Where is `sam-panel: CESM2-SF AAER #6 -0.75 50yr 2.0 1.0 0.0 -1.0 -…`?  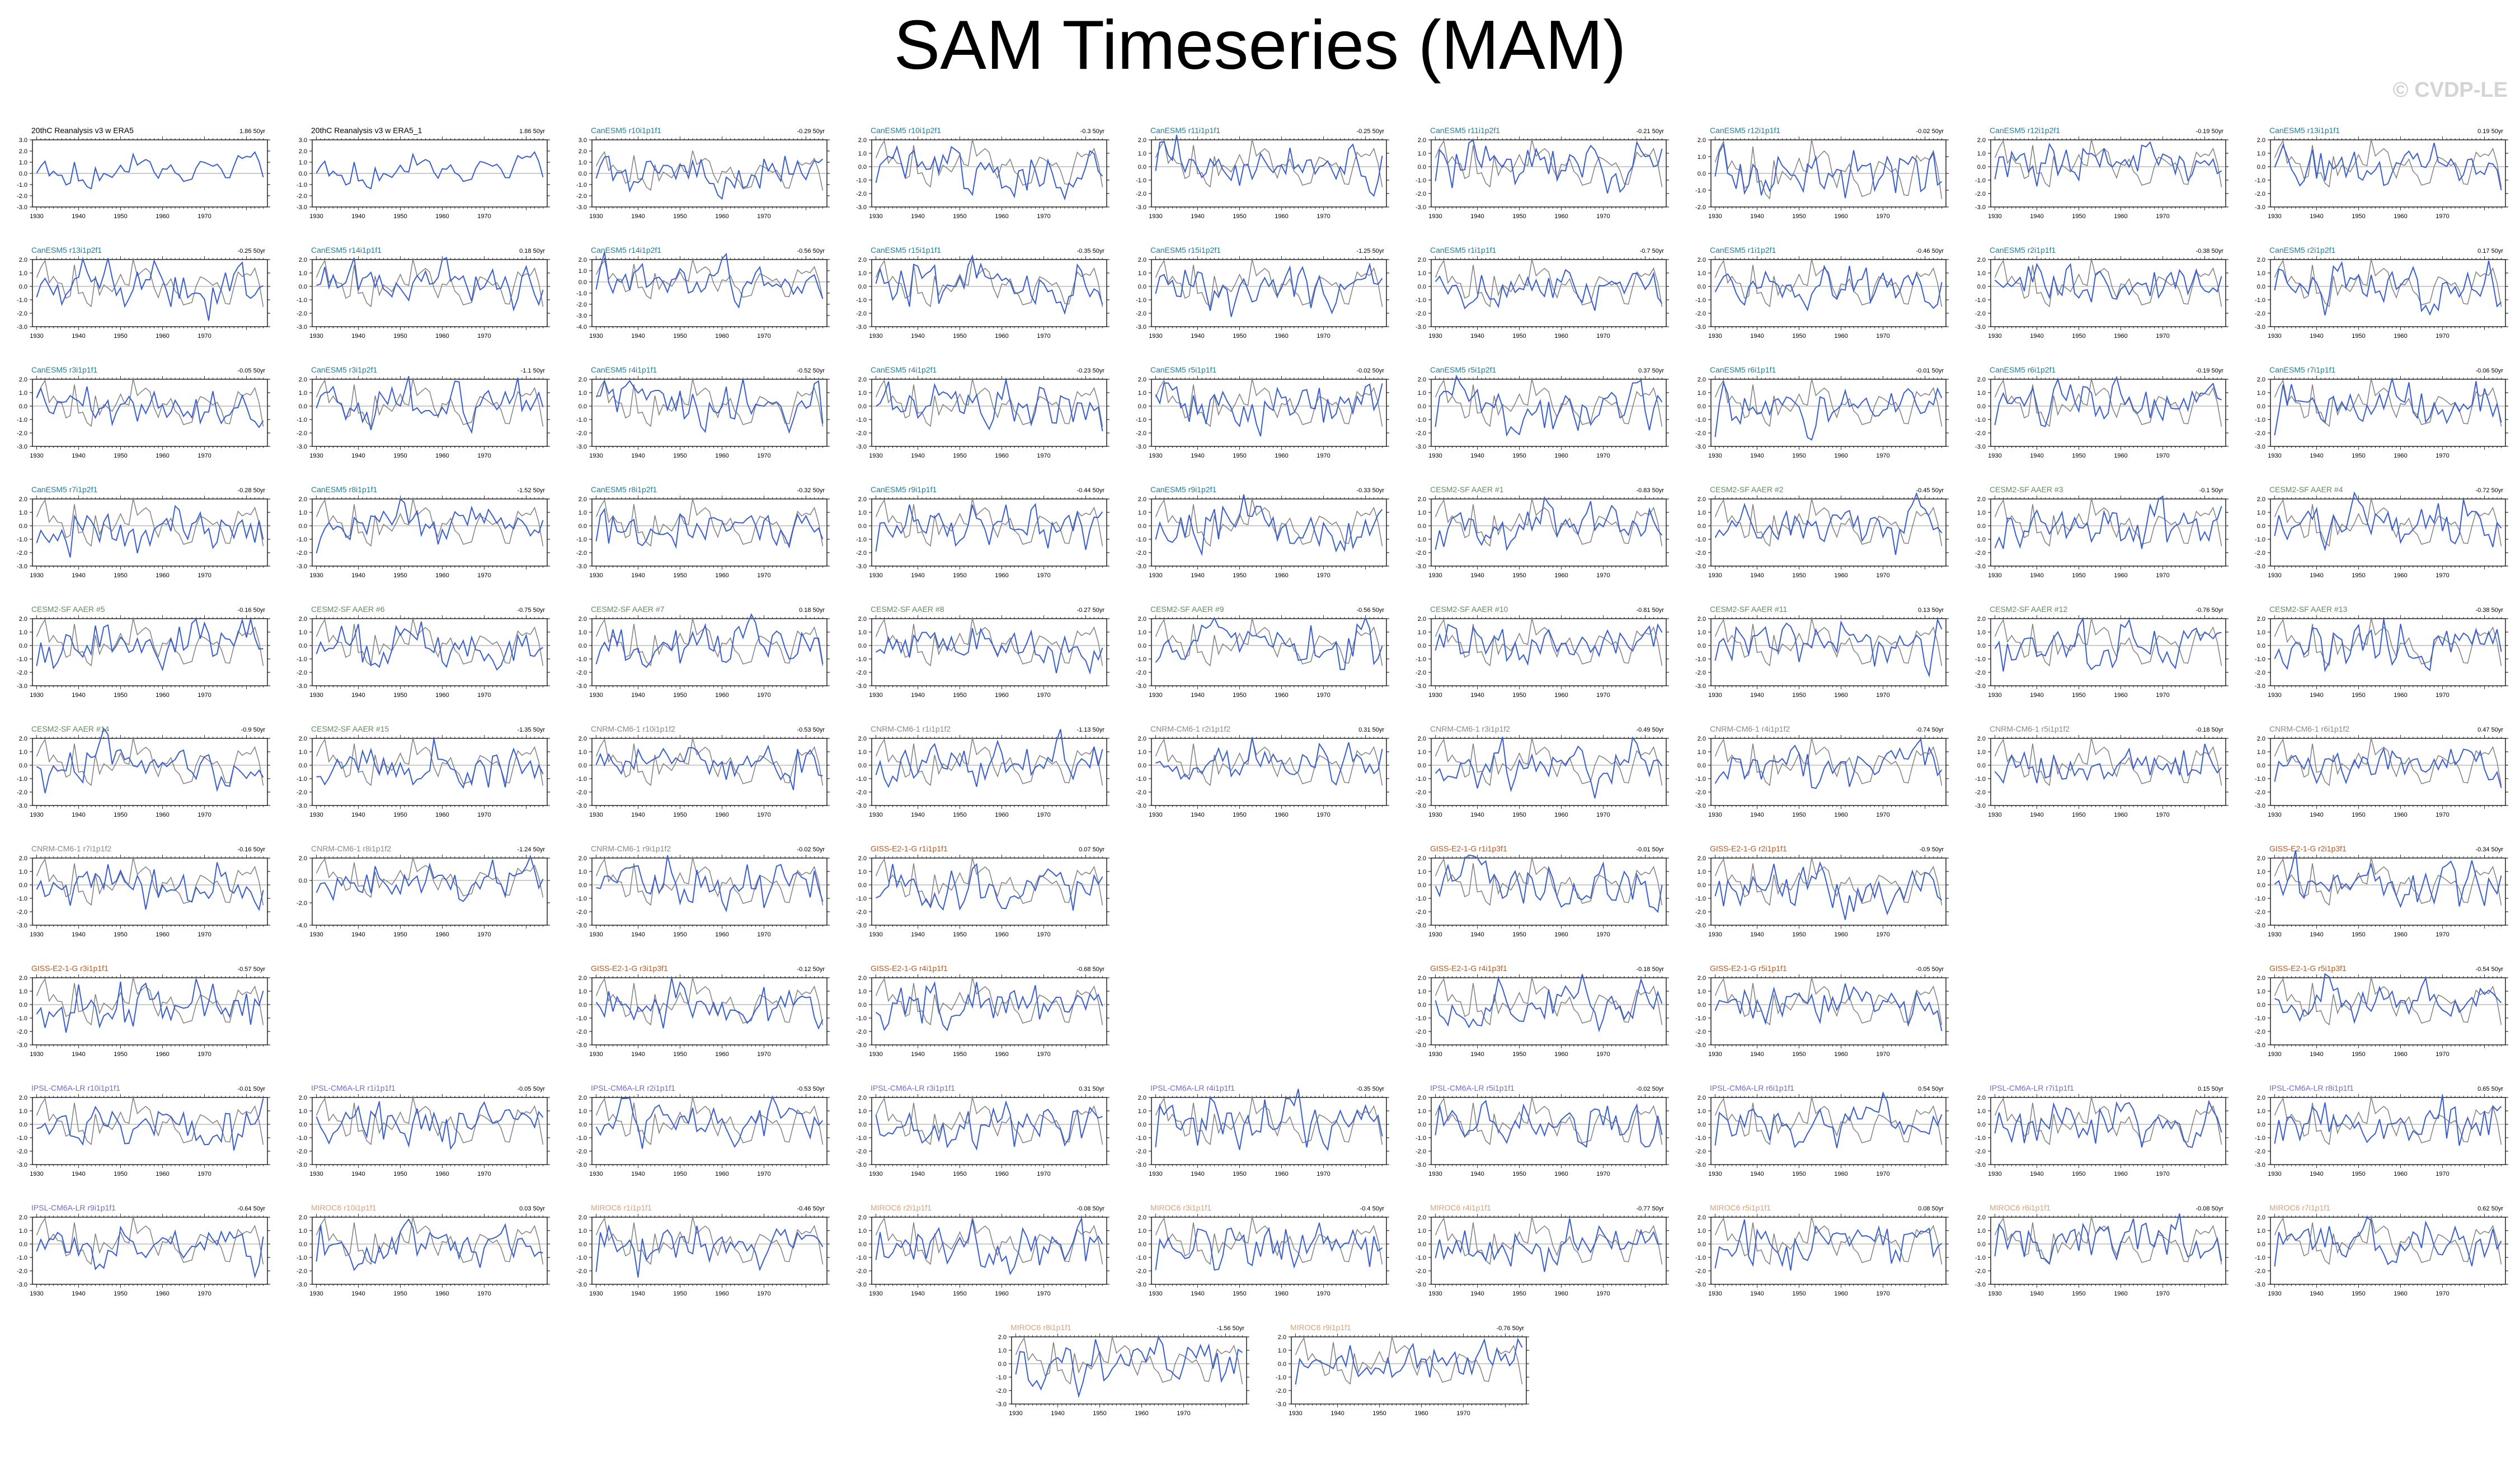 sam-panel: CESM2-SF AAER #6 -0.75 50yr 2.0 1.0 0.0 -1.0 -… is located at coordinates (423, 652).